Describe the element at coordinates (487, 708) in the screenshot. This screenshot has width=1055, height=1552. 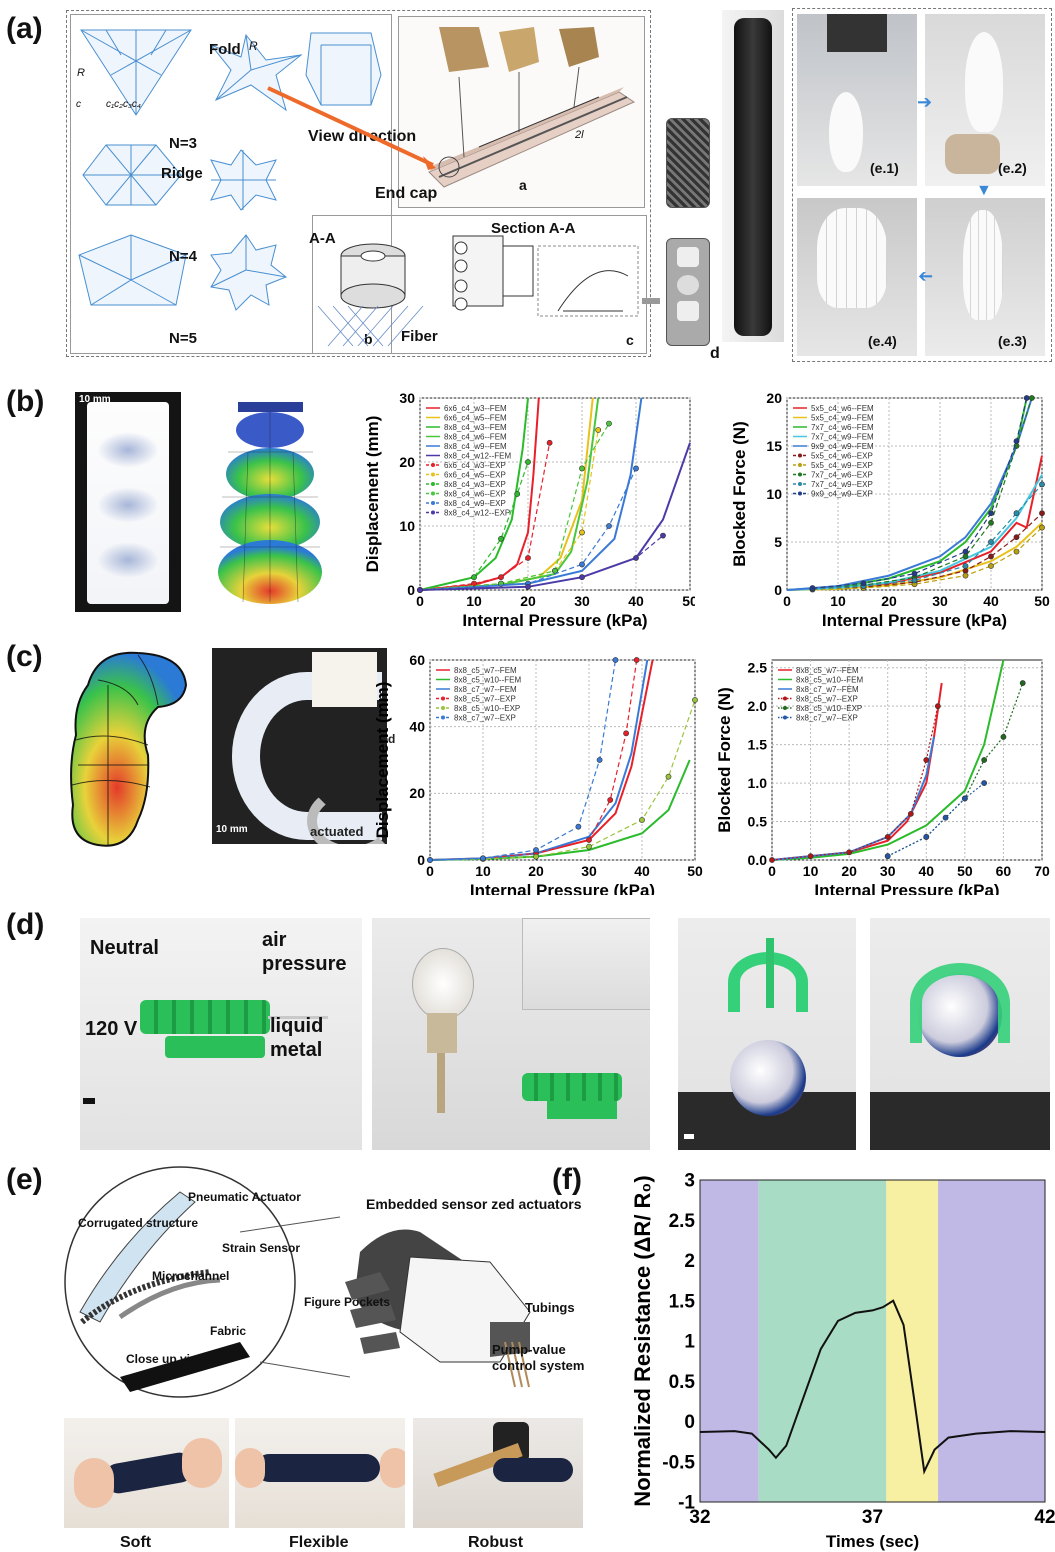
I see `legend-label: 8x8_c5_w10--EXP` at that location.